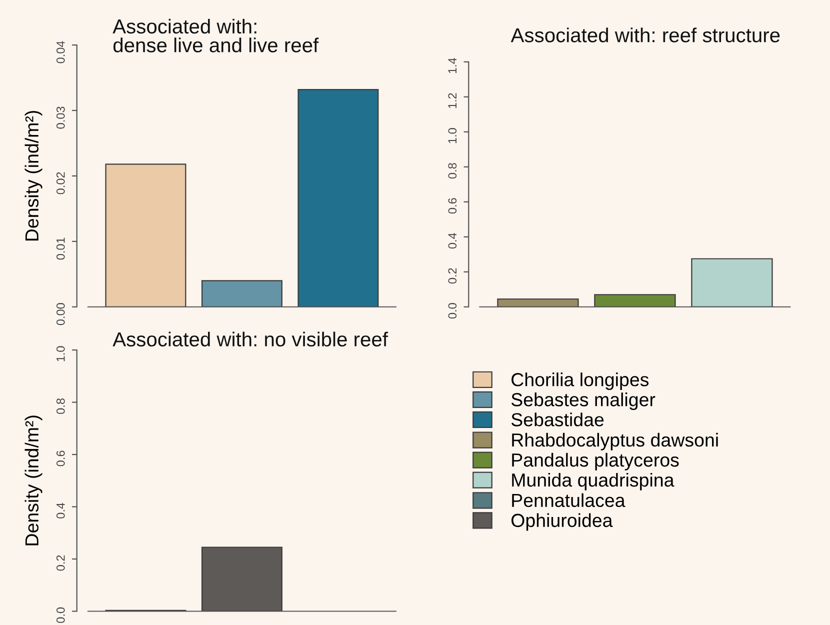 Image resolution: width=830 pixels, height=625 pixels. Describe the element at coordinates (60, 183) in the screenshot. I see `y-tick-label: 0.02` at that location.